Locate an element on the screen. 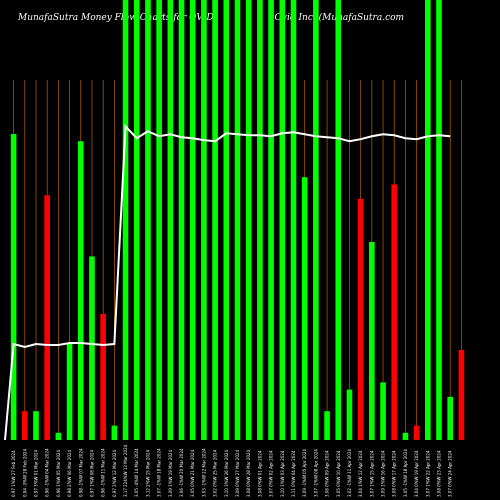 This screenshot has height=500, width=500. x-tick-label: 0.97 2%W 12 Mar 2024 is located at coordinates (114, 473).